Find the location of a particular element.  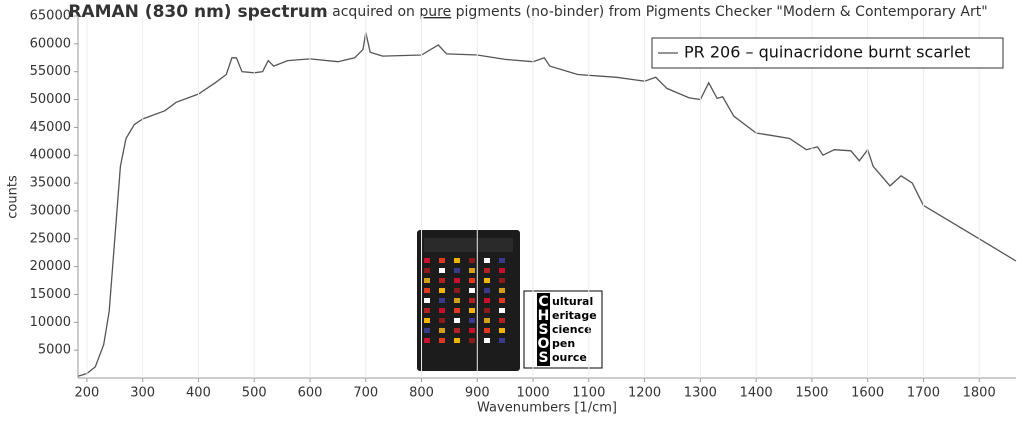

x-axis-label: Wavenumbers [1/cm] is located at coordinates (547, 408).